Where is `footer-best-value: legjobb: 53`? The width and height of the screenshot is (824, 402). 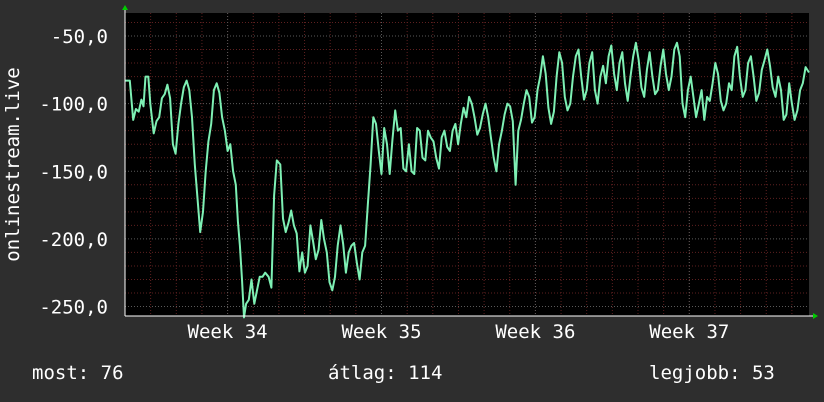
footer-best-value: legjobb: 53 is located at coordinates (712, 373).